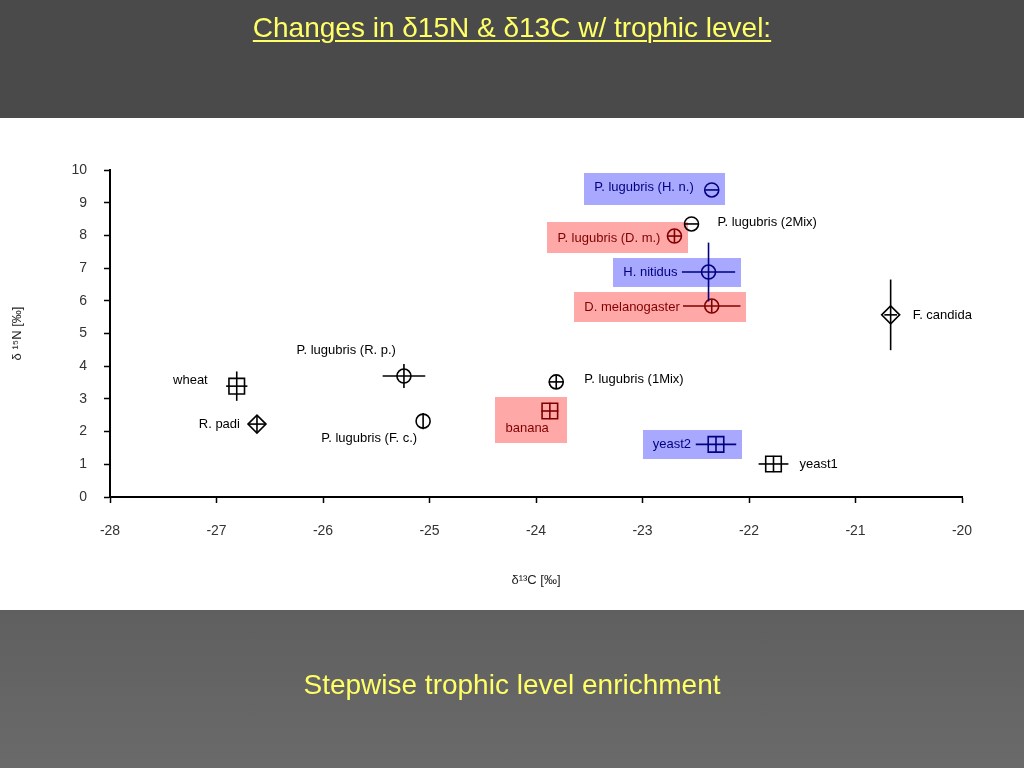  I want to click on series-label: P. lugubris (F. c.), so click(369, 437).